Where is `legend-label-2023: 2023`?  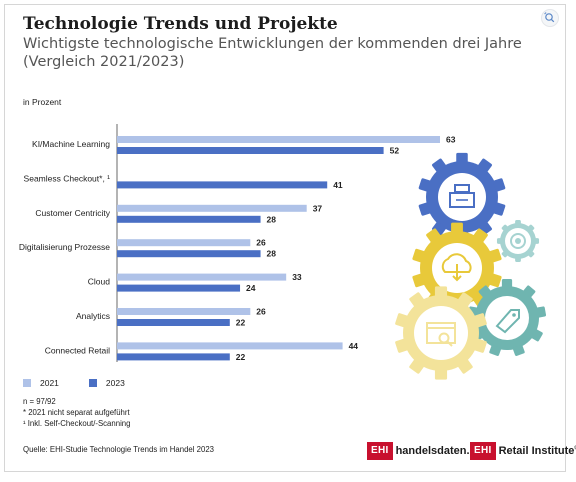 legend-label-2023: 2023 is located at coordinates (115, 383).